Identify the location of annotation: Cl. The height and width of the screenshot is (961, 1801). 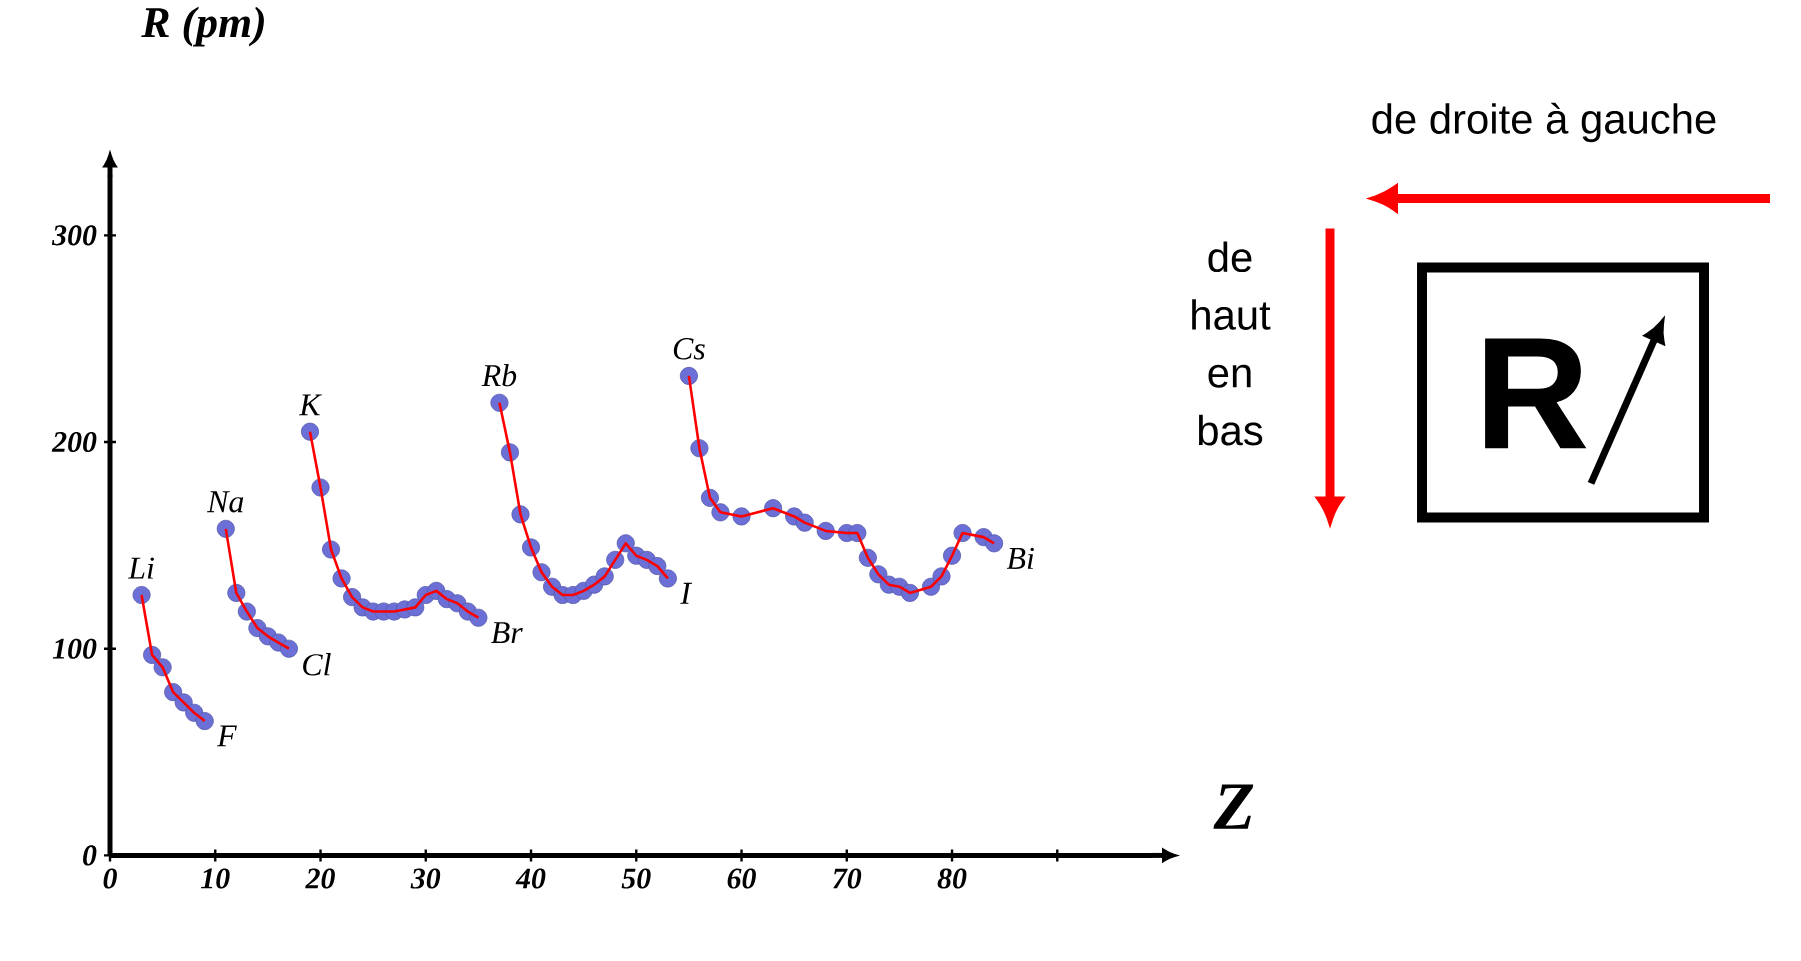
(317, 664).